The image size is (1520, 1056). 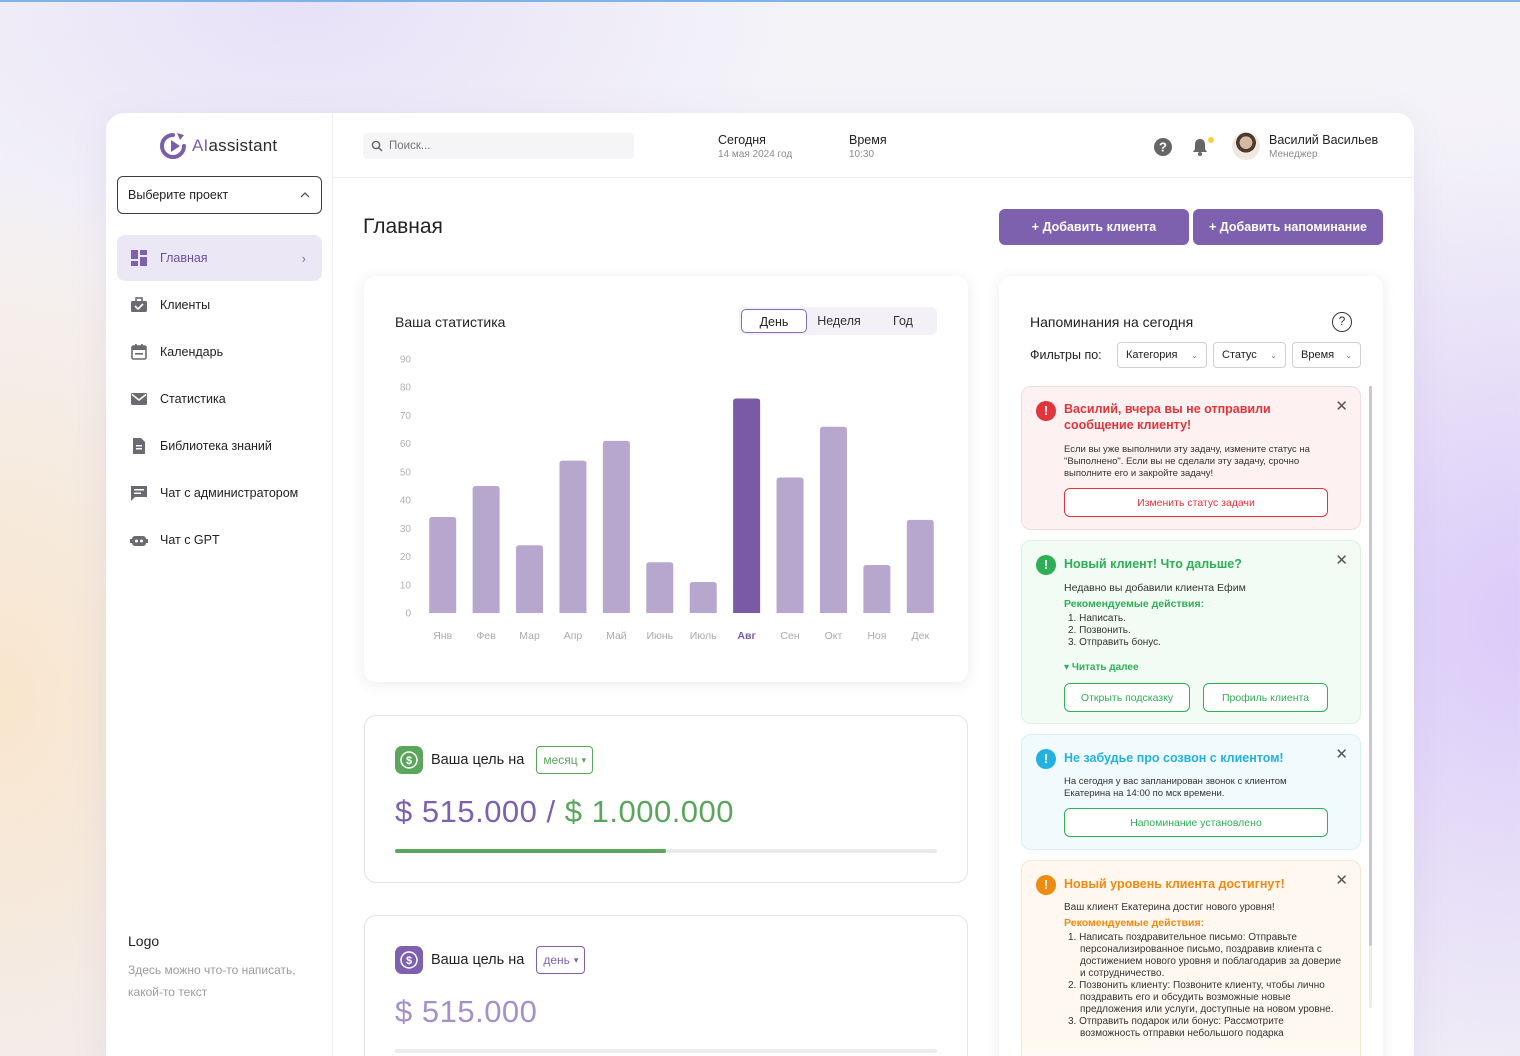 I want to click on y-tick-label: 90, so click(x=406, y=360).